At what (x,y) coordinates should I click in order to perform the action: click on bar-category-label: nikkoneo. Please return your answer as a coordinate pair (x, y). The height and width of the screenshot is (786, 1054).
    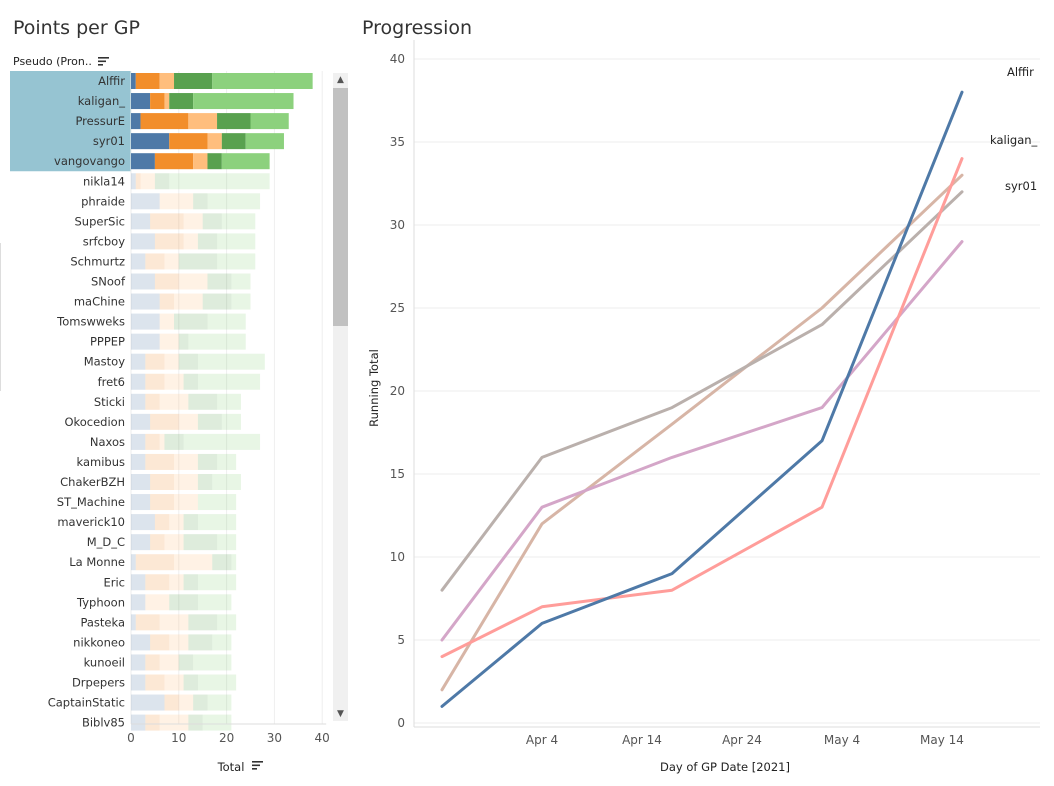
    Looking at the image, I should click on (99, 642).